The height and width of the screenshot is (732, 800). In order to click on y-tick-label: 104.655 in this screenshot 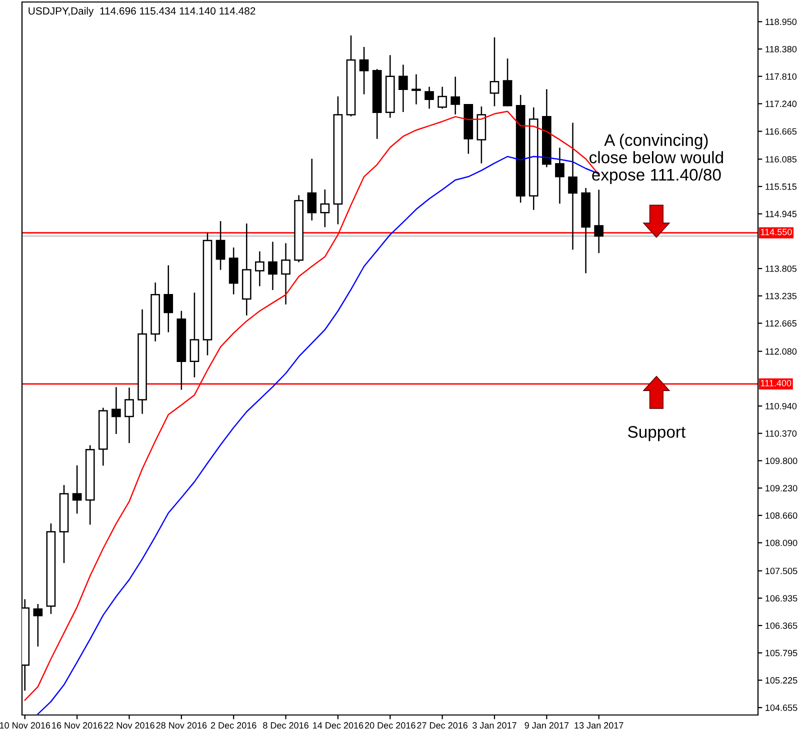, I will do `click(782, 707)`.